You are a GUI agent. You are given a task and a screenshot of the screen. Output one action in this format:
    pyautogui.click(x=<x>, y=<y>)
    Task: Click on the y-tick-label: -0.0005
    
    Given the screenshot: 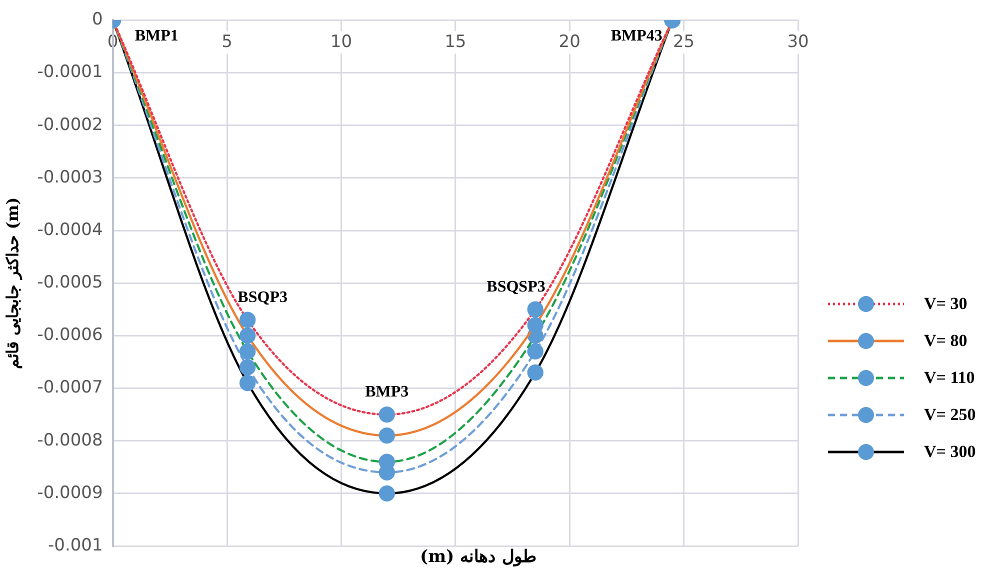 What is the action you would take?
    pyautogui.click(x=70, y=282)
    